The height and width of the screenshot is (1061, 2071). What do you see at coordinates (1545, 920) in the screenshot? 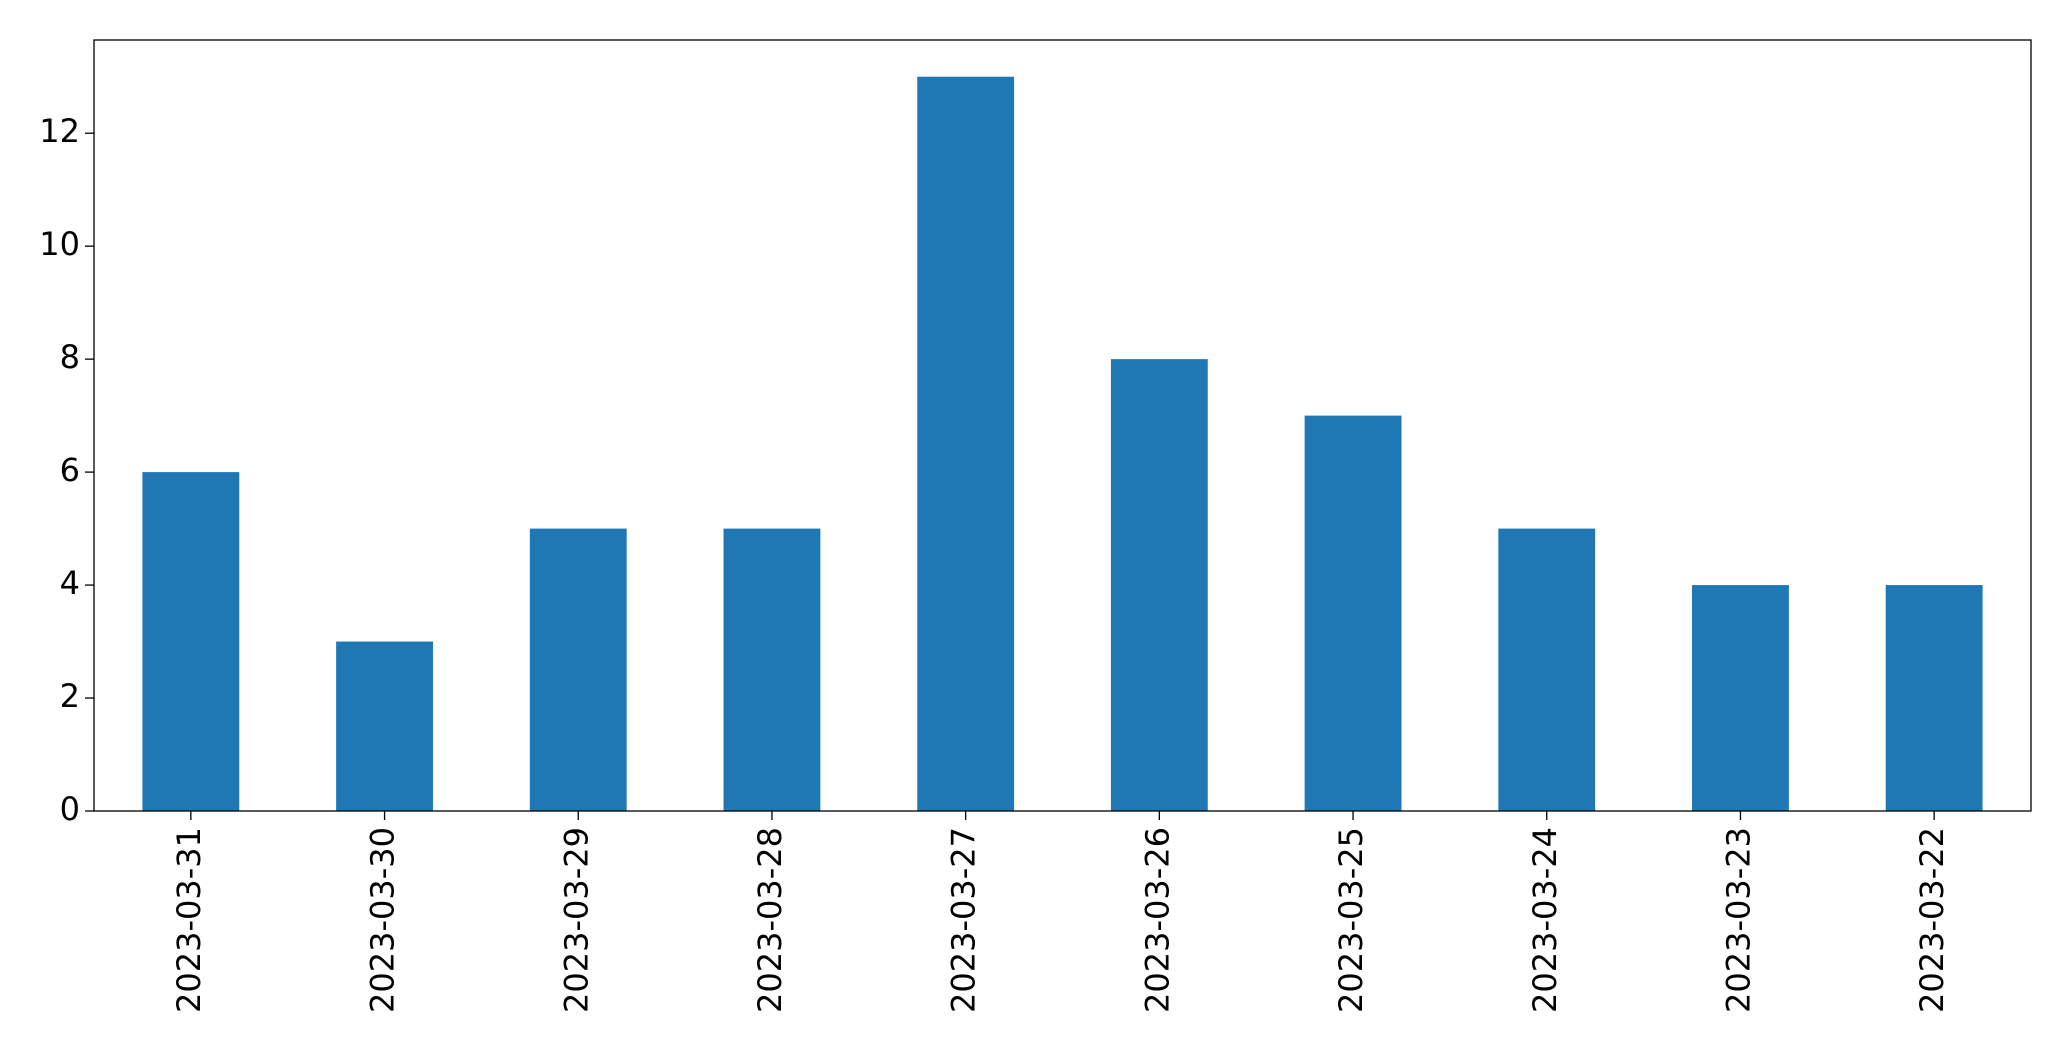
I see `x-tick-label: 2023-03-24` at bounding box center [1545, 920].